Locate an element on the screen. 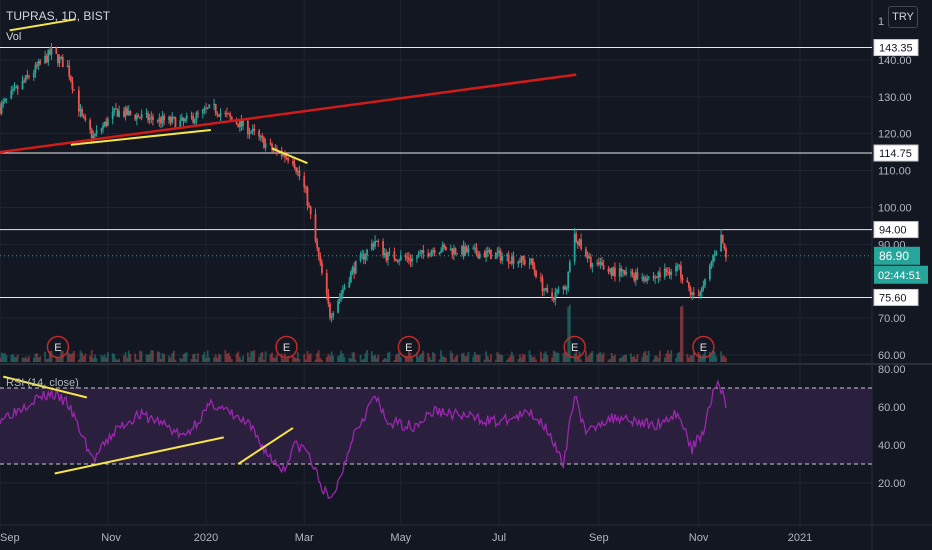  rsi-y-tick-label: 40.00 is located at coordinates (892, 446).